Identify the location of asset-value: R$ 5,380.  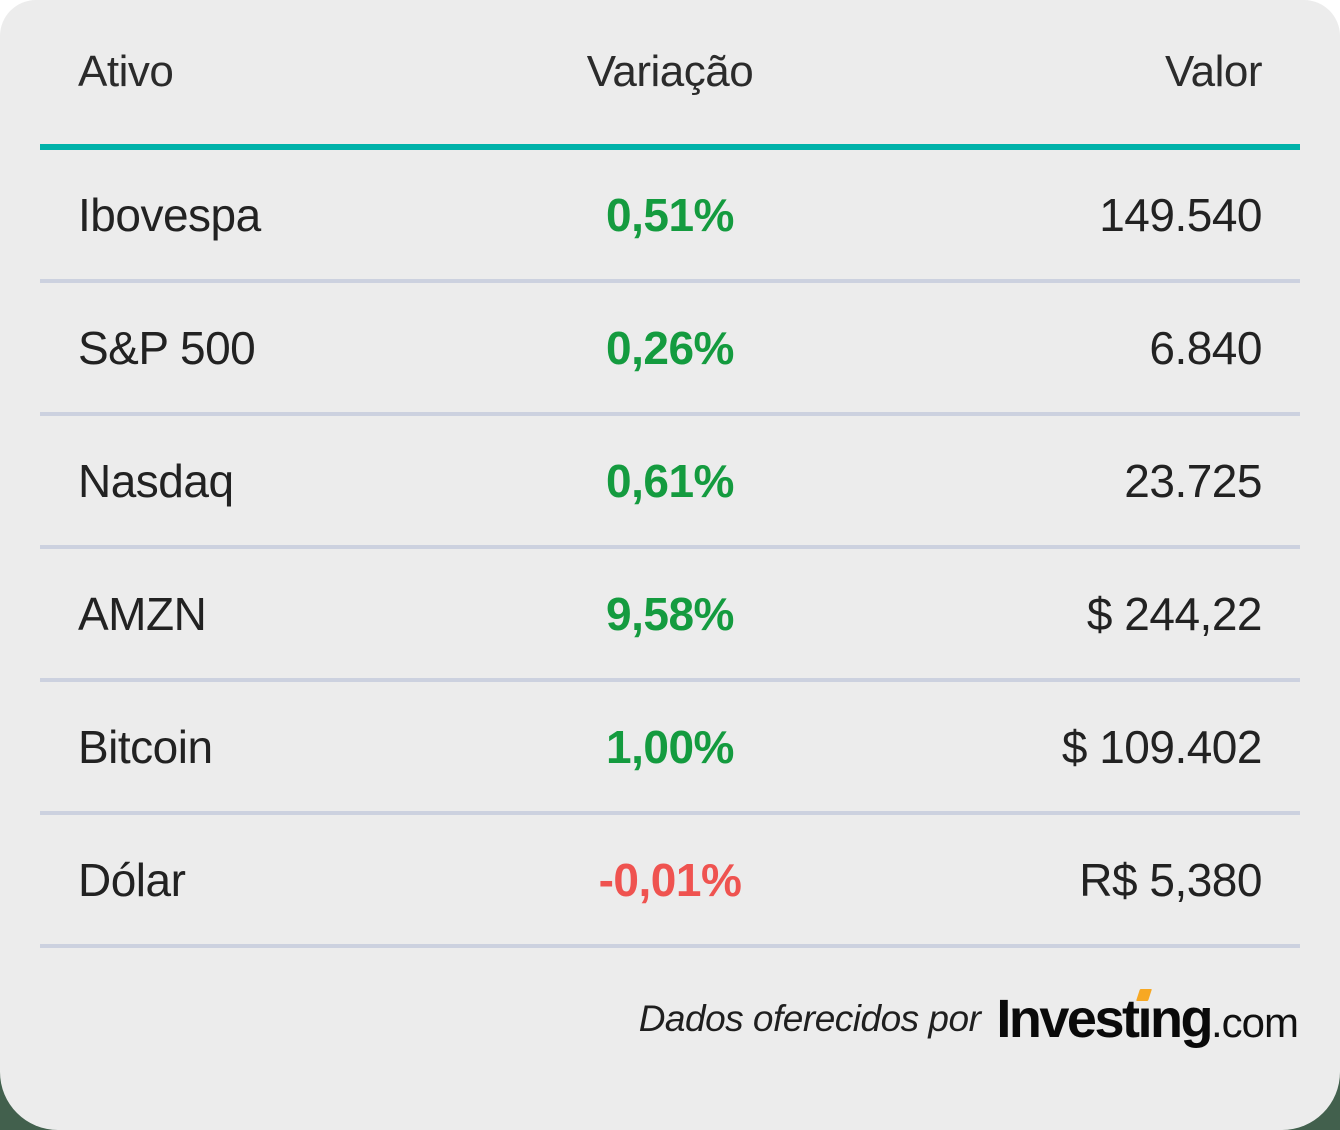
(1170, 879).